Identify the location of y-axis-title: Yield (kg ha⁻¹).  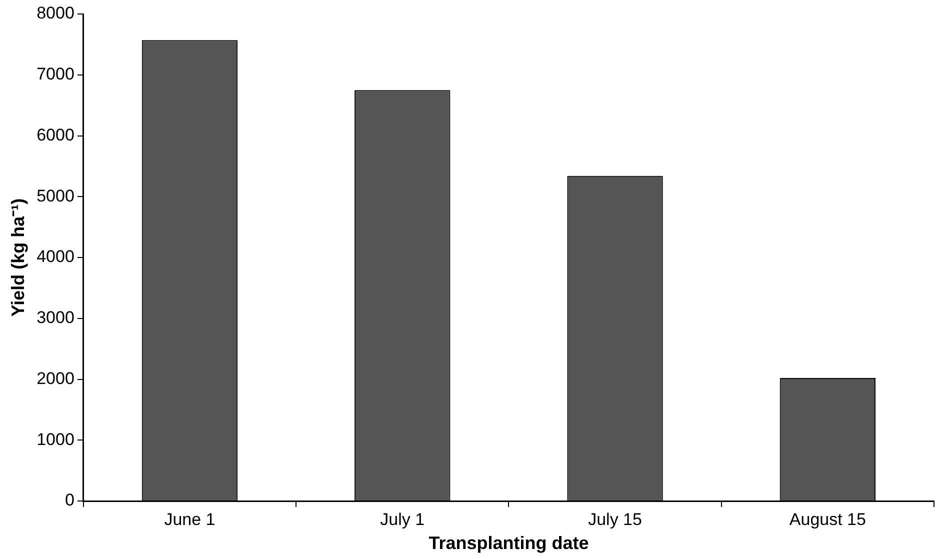
(18, 257).